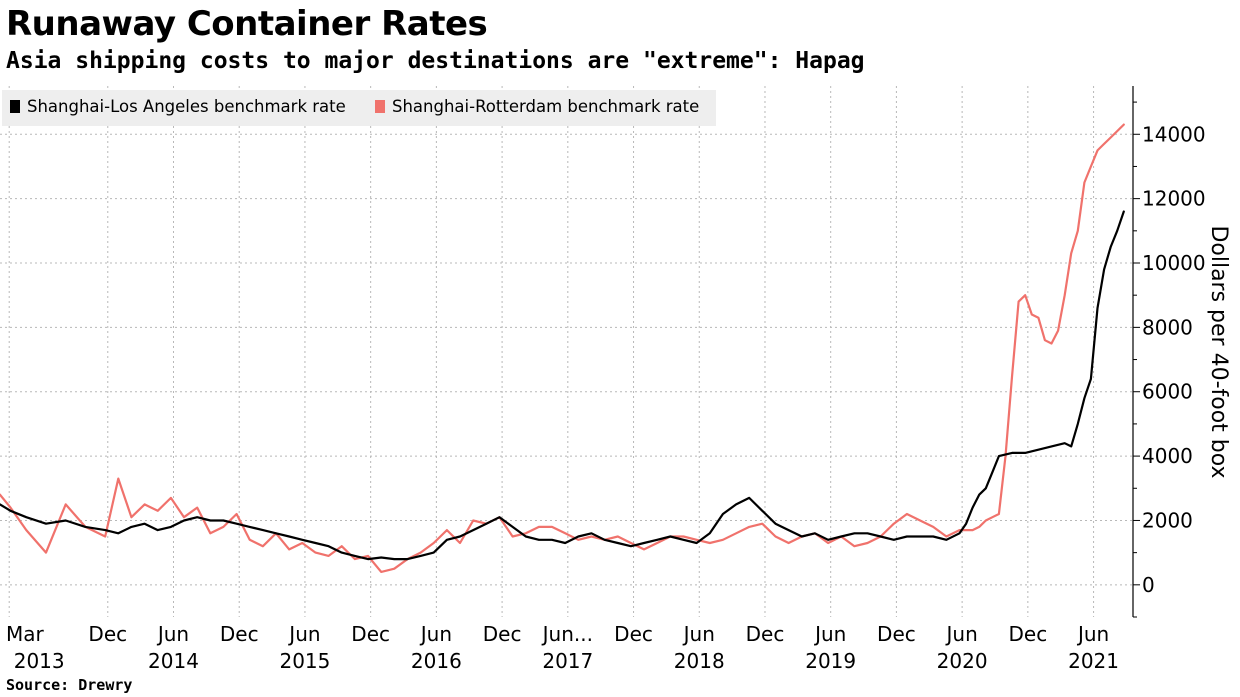 This screenshot has width=1240, height=697. What do you see at coordinates (304, 661) in the screenshot?
I see `x-year-label: 2015` at bounding box center [304, 661].